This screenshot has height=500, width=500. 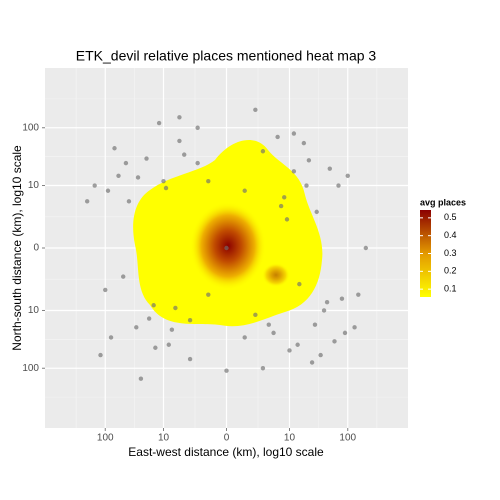 What do you see at coordinates (425, 253) in the screenshot?
I see `colorbar` at bounding box center [425, 253].